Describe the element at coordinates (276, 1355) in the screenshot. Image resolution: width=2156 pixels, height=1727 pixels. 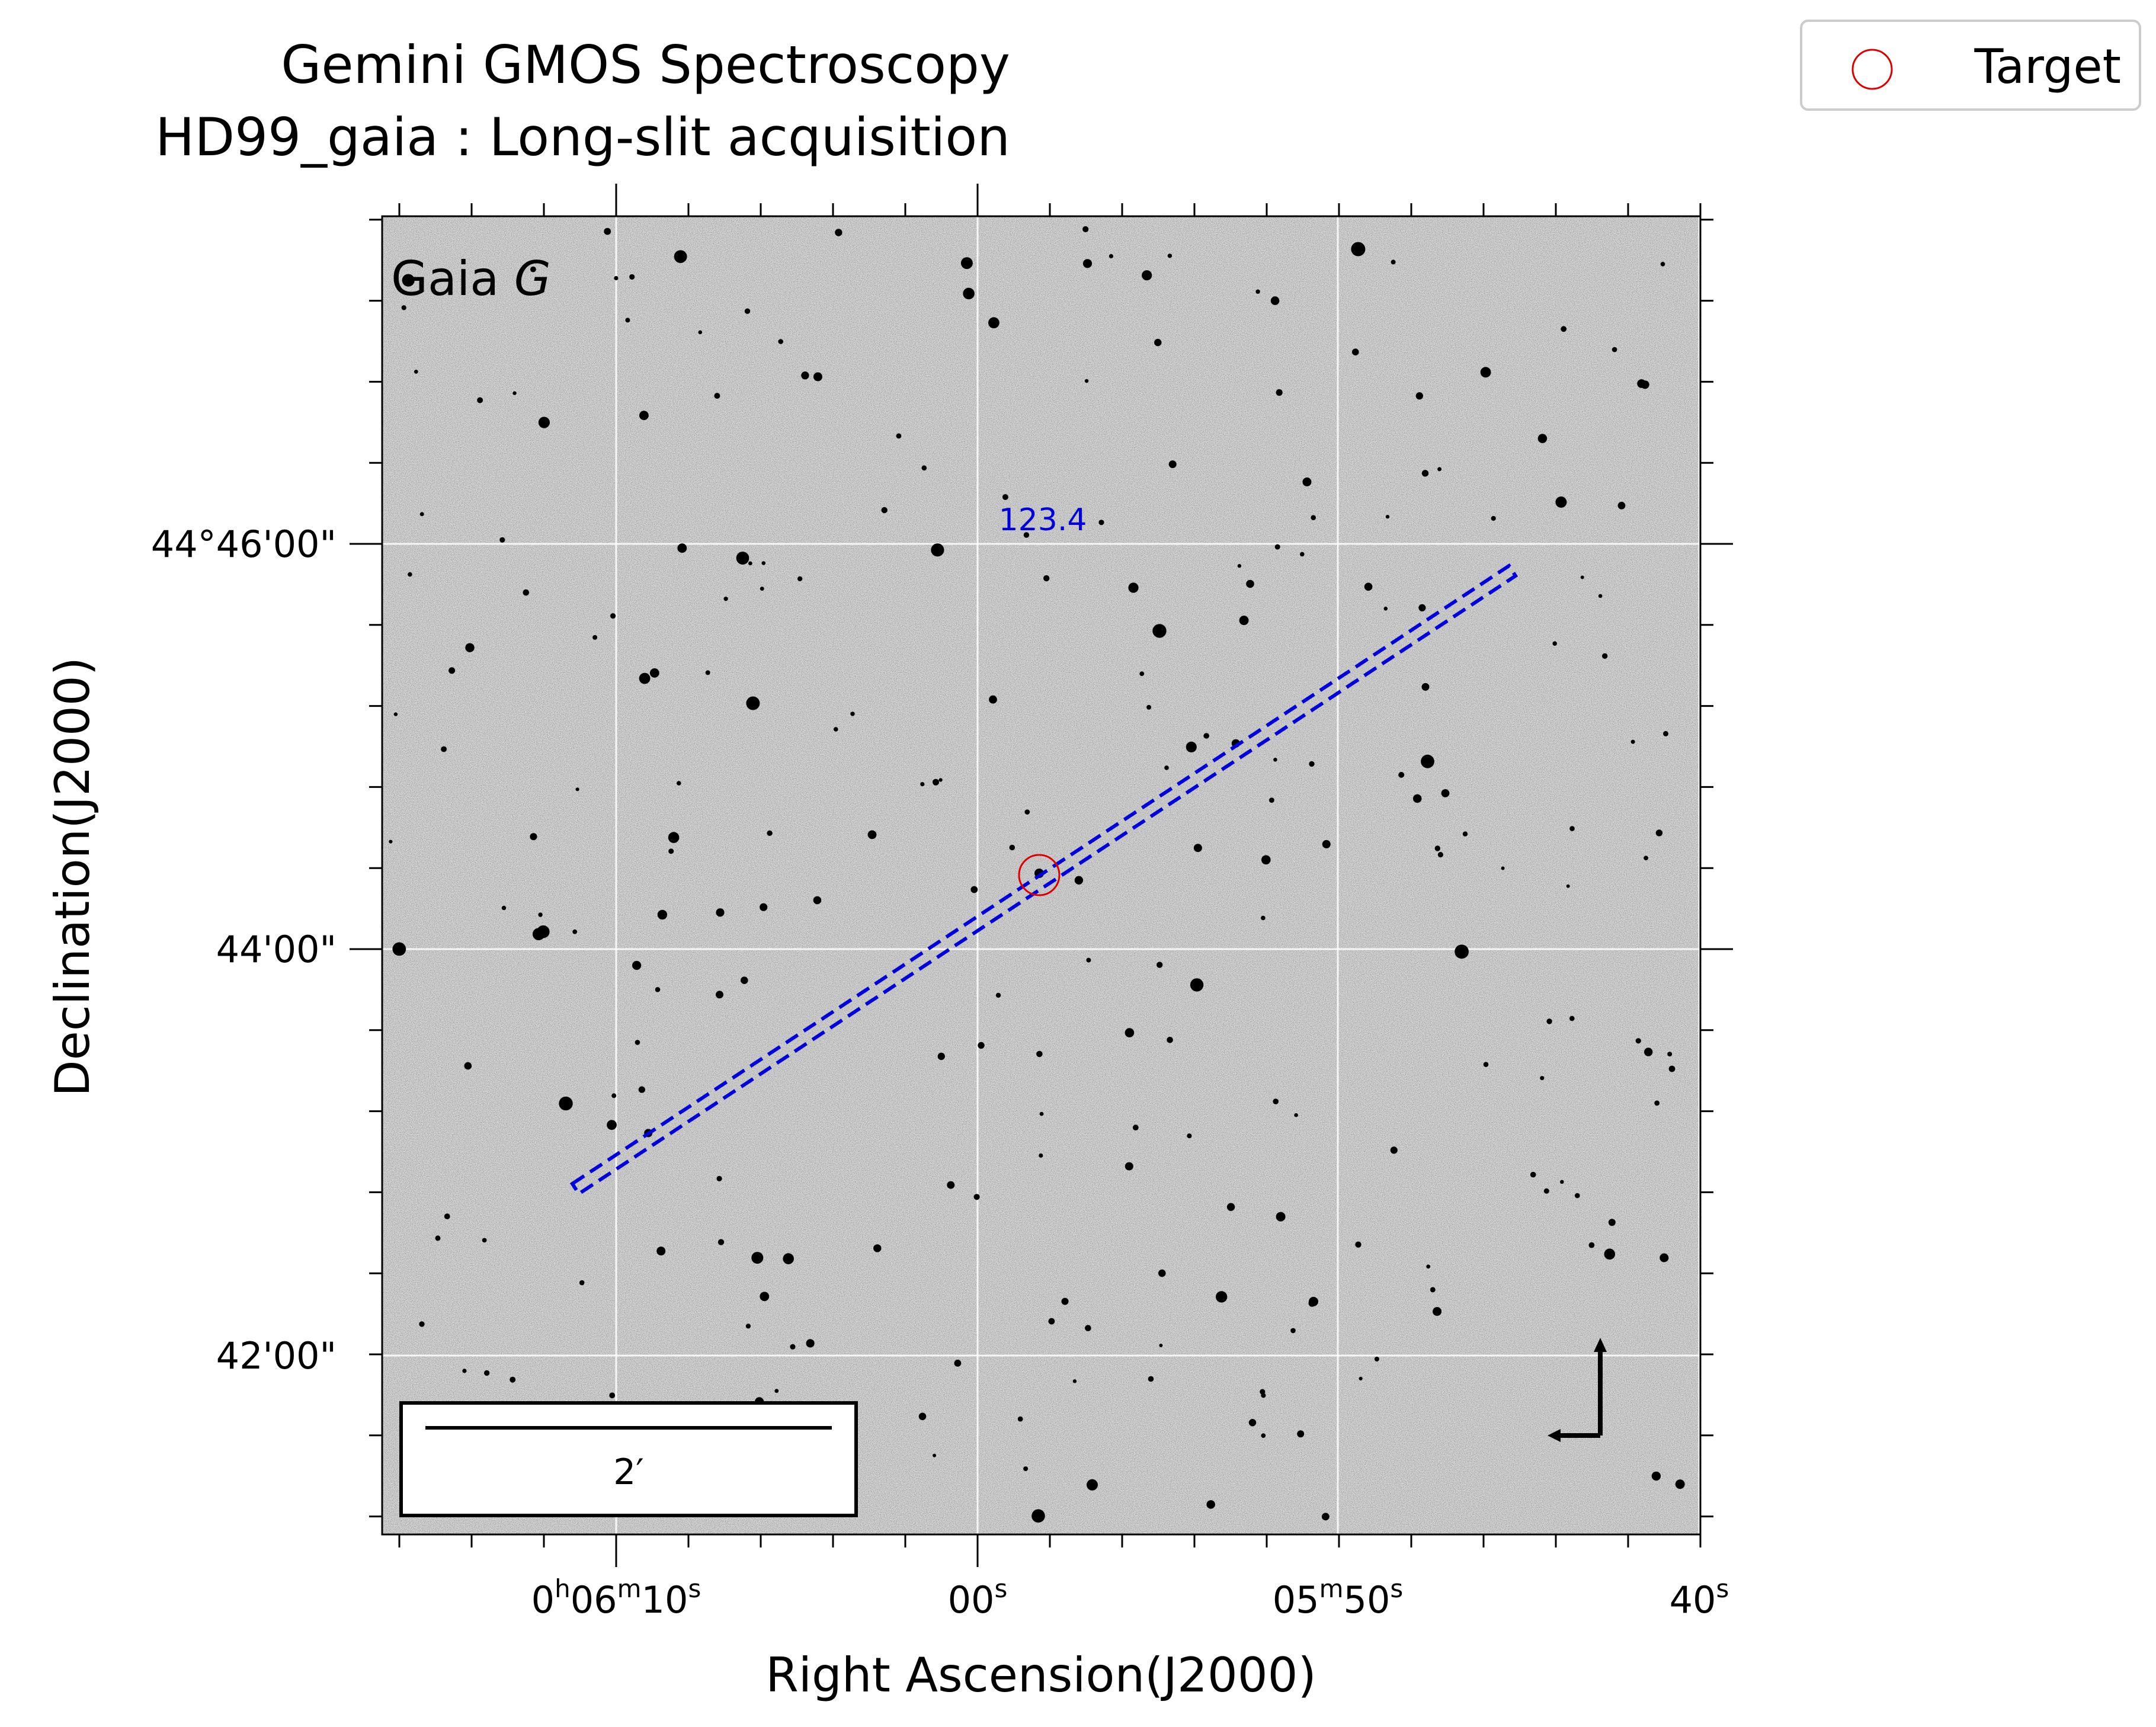
I see `dec-tick-label-2: 42'00"` at that location.